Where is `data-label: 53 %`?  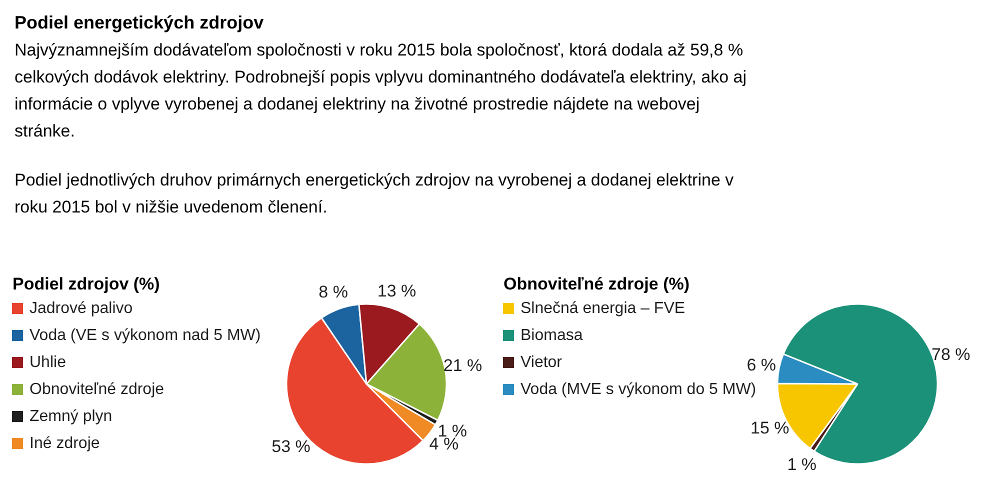 data-label: 53 % is located at coordinates (291, 446).